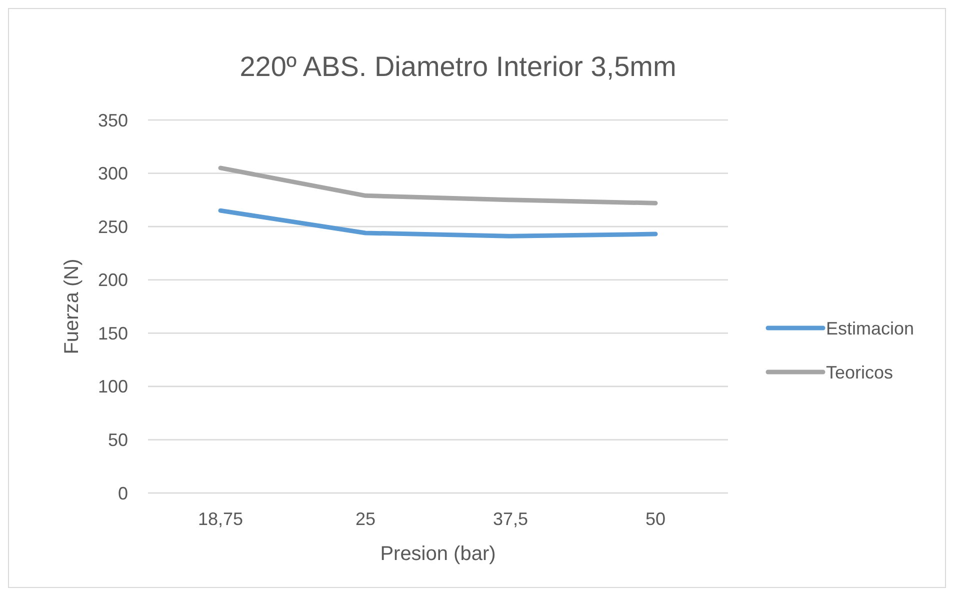  I want to click on y-tick-label: 300, so click(113, 174).